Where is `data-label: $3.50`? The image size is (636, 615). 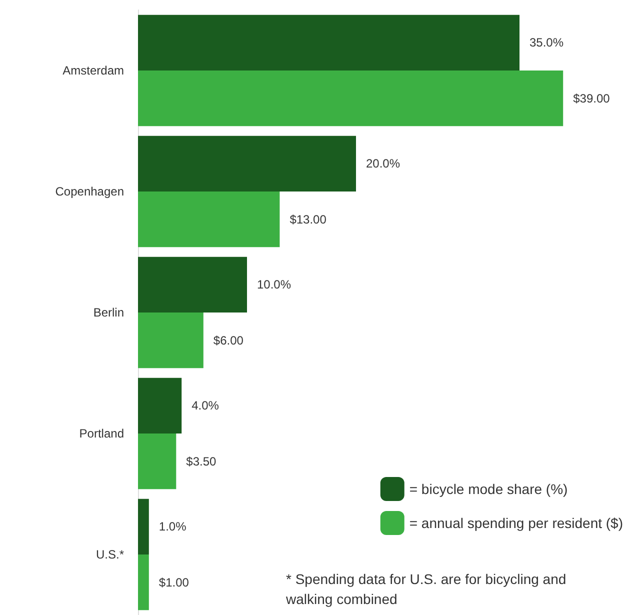
data-label: $3.50 is located at coordinates (201, 461).